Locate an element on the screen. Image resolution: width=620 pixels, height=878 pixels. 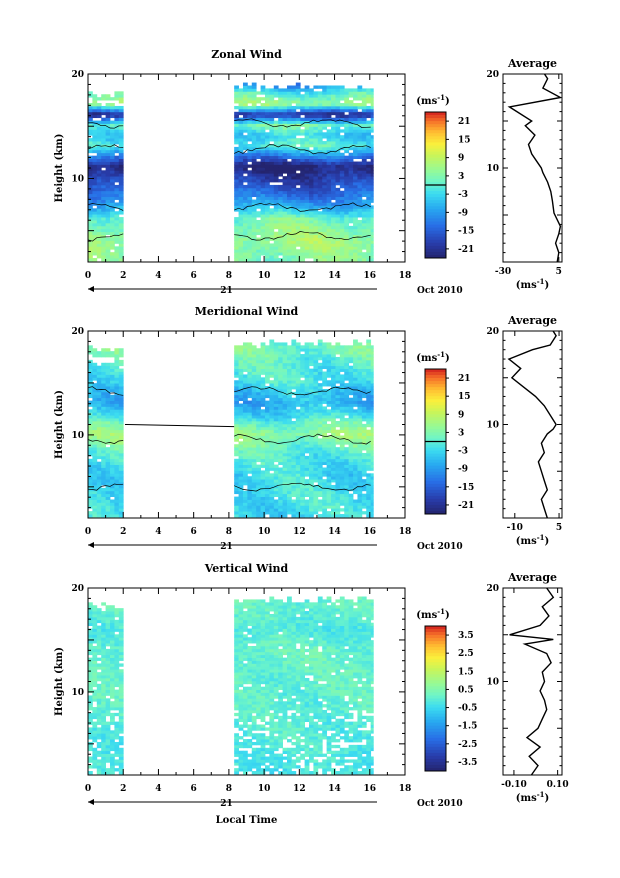
profile-xlabel-exp: -1 is located at coordinates (541, 537).